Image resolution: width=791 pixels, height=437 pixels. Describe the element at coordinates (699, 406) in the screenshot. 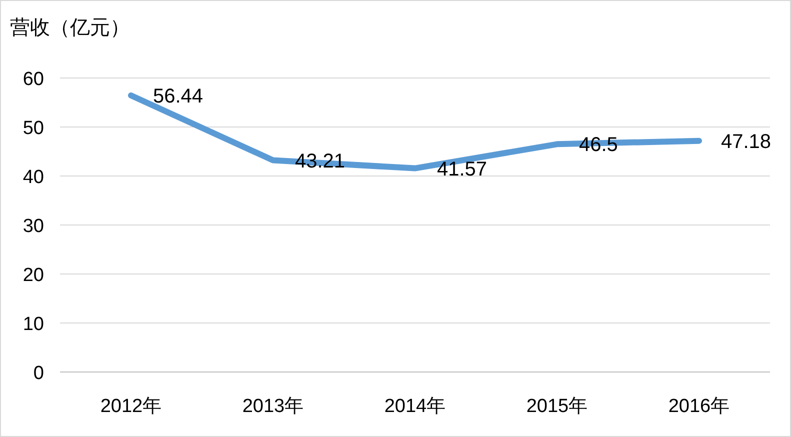

I see `x-tick-label: 2016年` at that location.